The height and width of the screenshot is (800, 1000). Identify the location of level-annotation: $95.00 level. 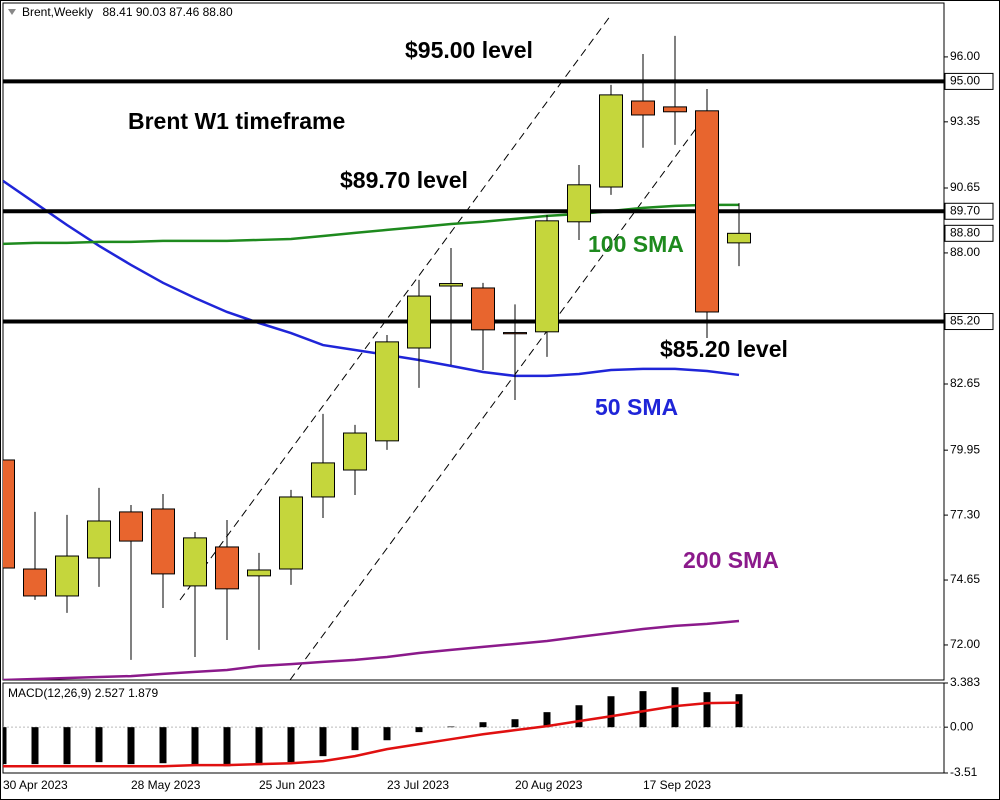
(469, 50).